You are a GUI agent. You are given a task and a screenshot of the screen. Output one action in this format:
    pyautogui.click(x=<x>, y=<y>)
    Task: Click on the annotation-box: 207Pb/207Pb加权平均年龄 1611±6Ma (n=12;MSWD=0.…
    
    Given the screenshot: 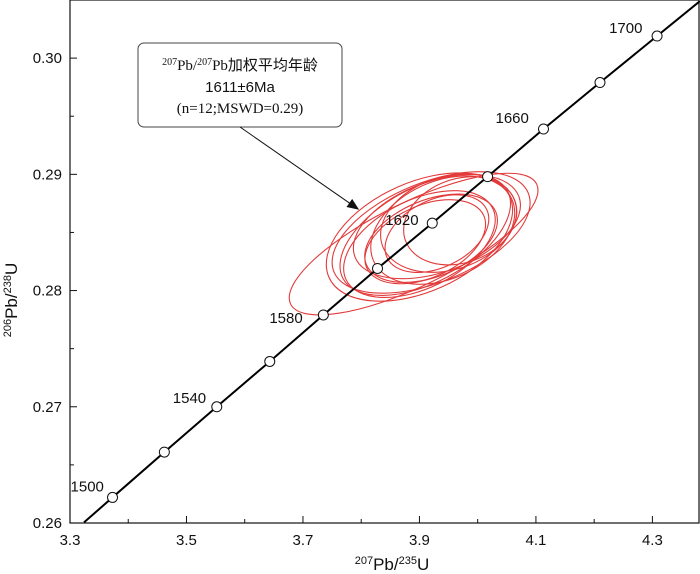 What is the action you would take?
    pyautogui.click(x=248, y=126)
    